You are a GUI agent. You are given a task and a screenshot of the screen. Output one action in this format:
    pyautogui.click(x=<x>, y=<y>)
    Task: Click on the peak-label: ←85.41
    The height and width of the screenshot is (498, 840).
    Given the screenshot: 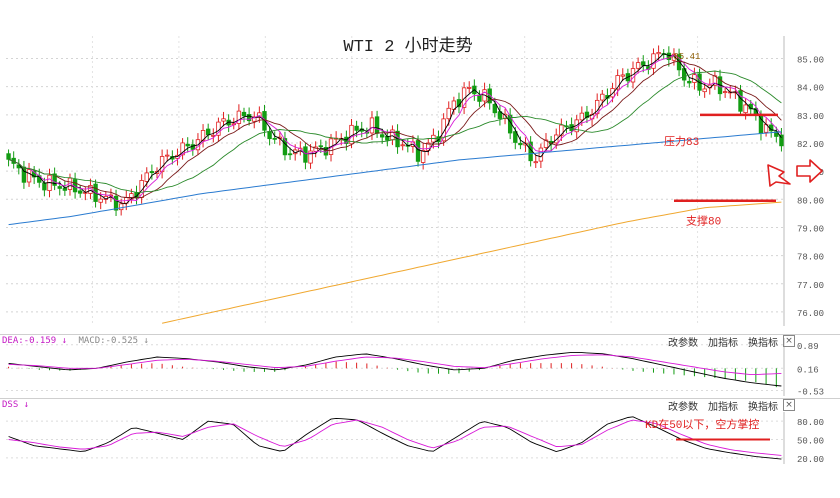 What is the action you would take?
    pyautogui.click(x=684, y=57)
    